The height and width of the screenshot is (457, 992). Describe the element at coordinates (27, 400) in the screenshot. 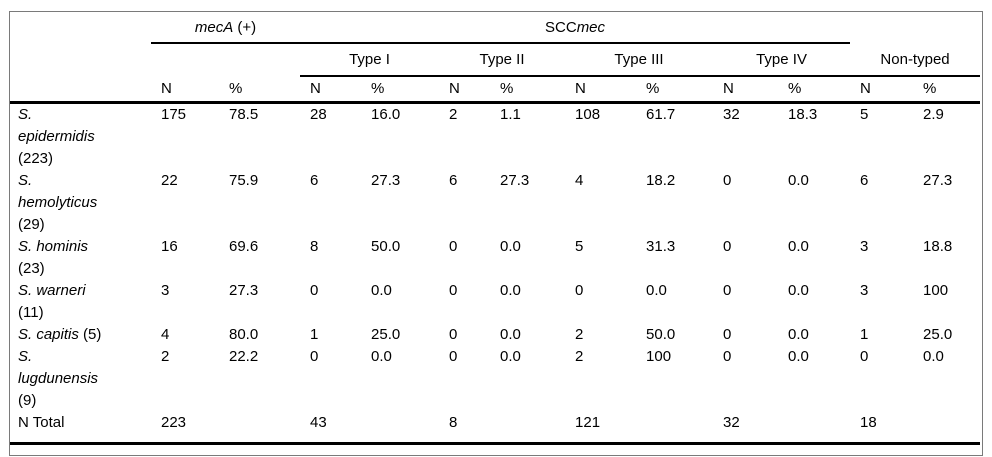

I see `species-name-plain: (9)` at that location.